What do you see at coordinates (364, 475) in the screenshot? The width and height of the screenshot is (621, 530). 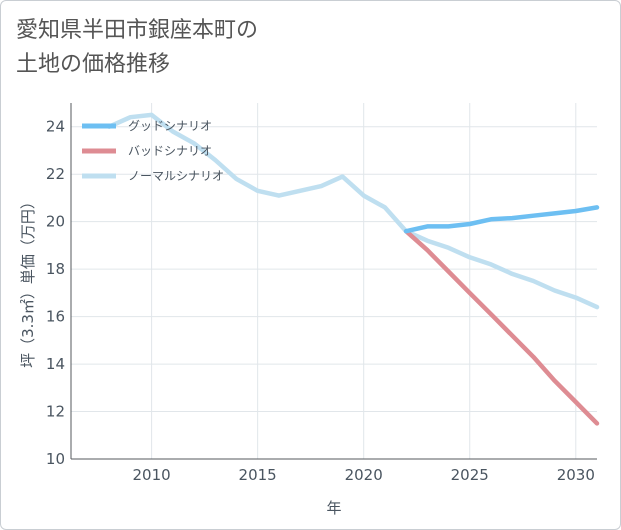 I see `x-tick-label: 2020` at bounding box center [364, 475].